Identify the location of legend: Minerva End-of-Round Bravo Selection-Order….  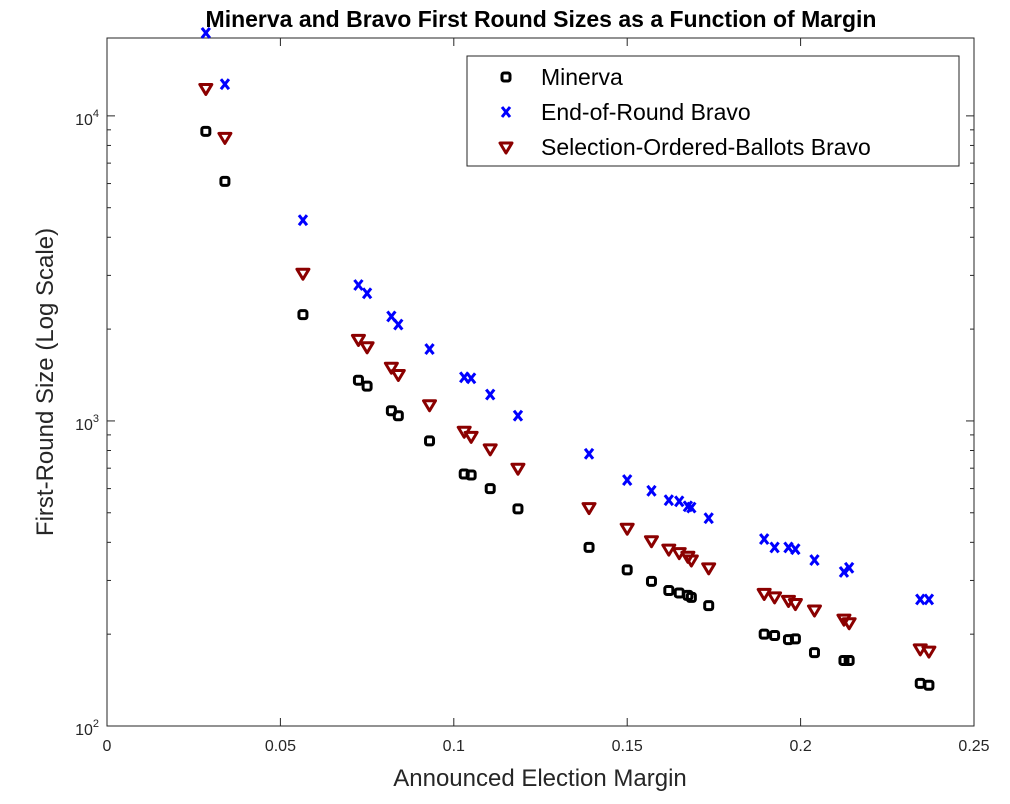
(713, 111).